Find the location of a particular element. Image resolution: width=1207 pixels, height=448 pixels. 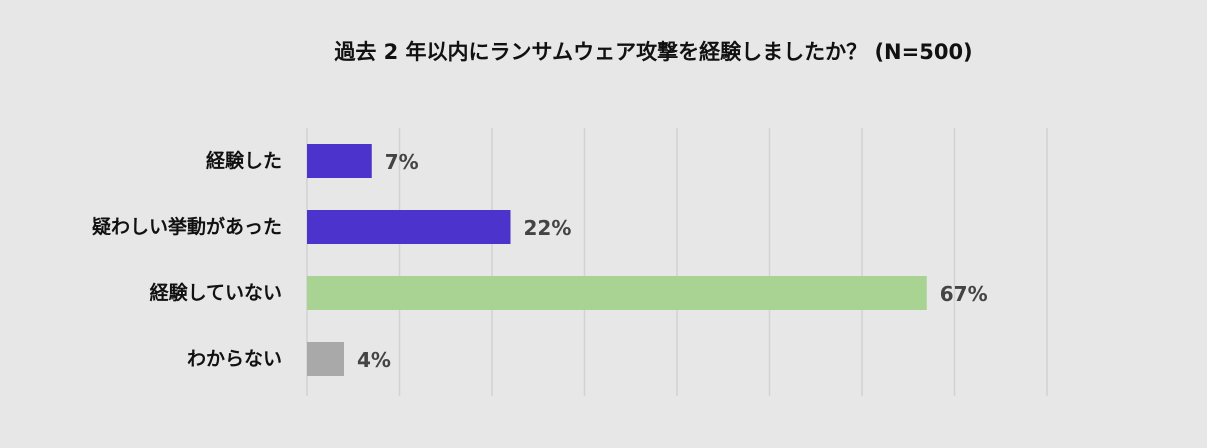

data-label: 22% is located at coordinates (548, 228).